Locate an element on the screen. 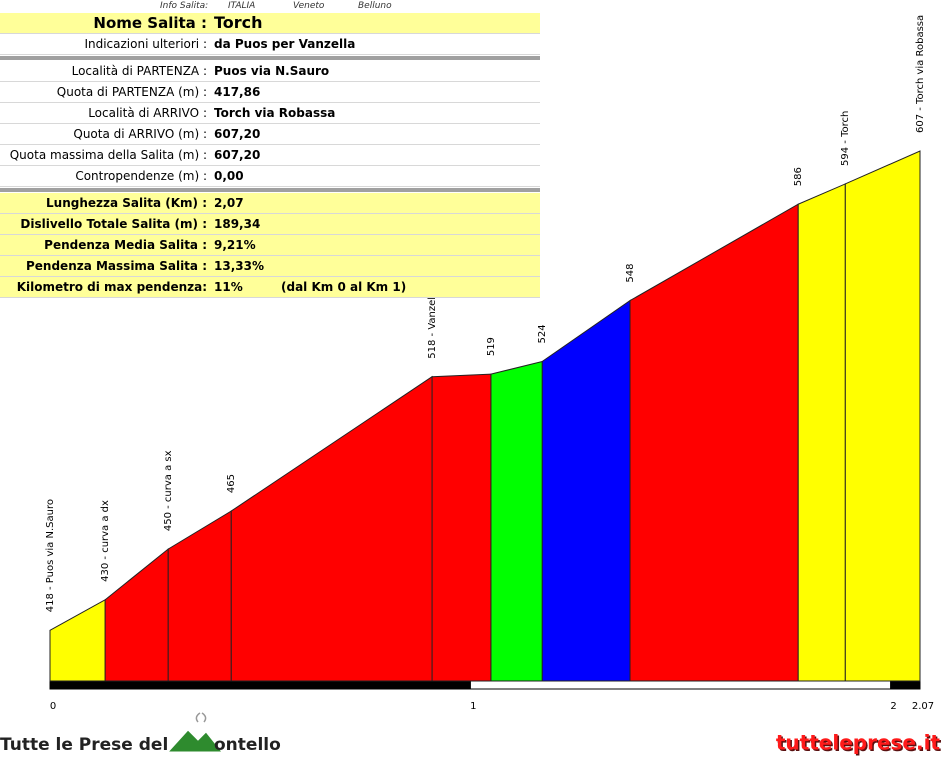 The width and height of the screenshot is (950, 759). point-label: 594 - Torch is located at coordinates (845, 138).